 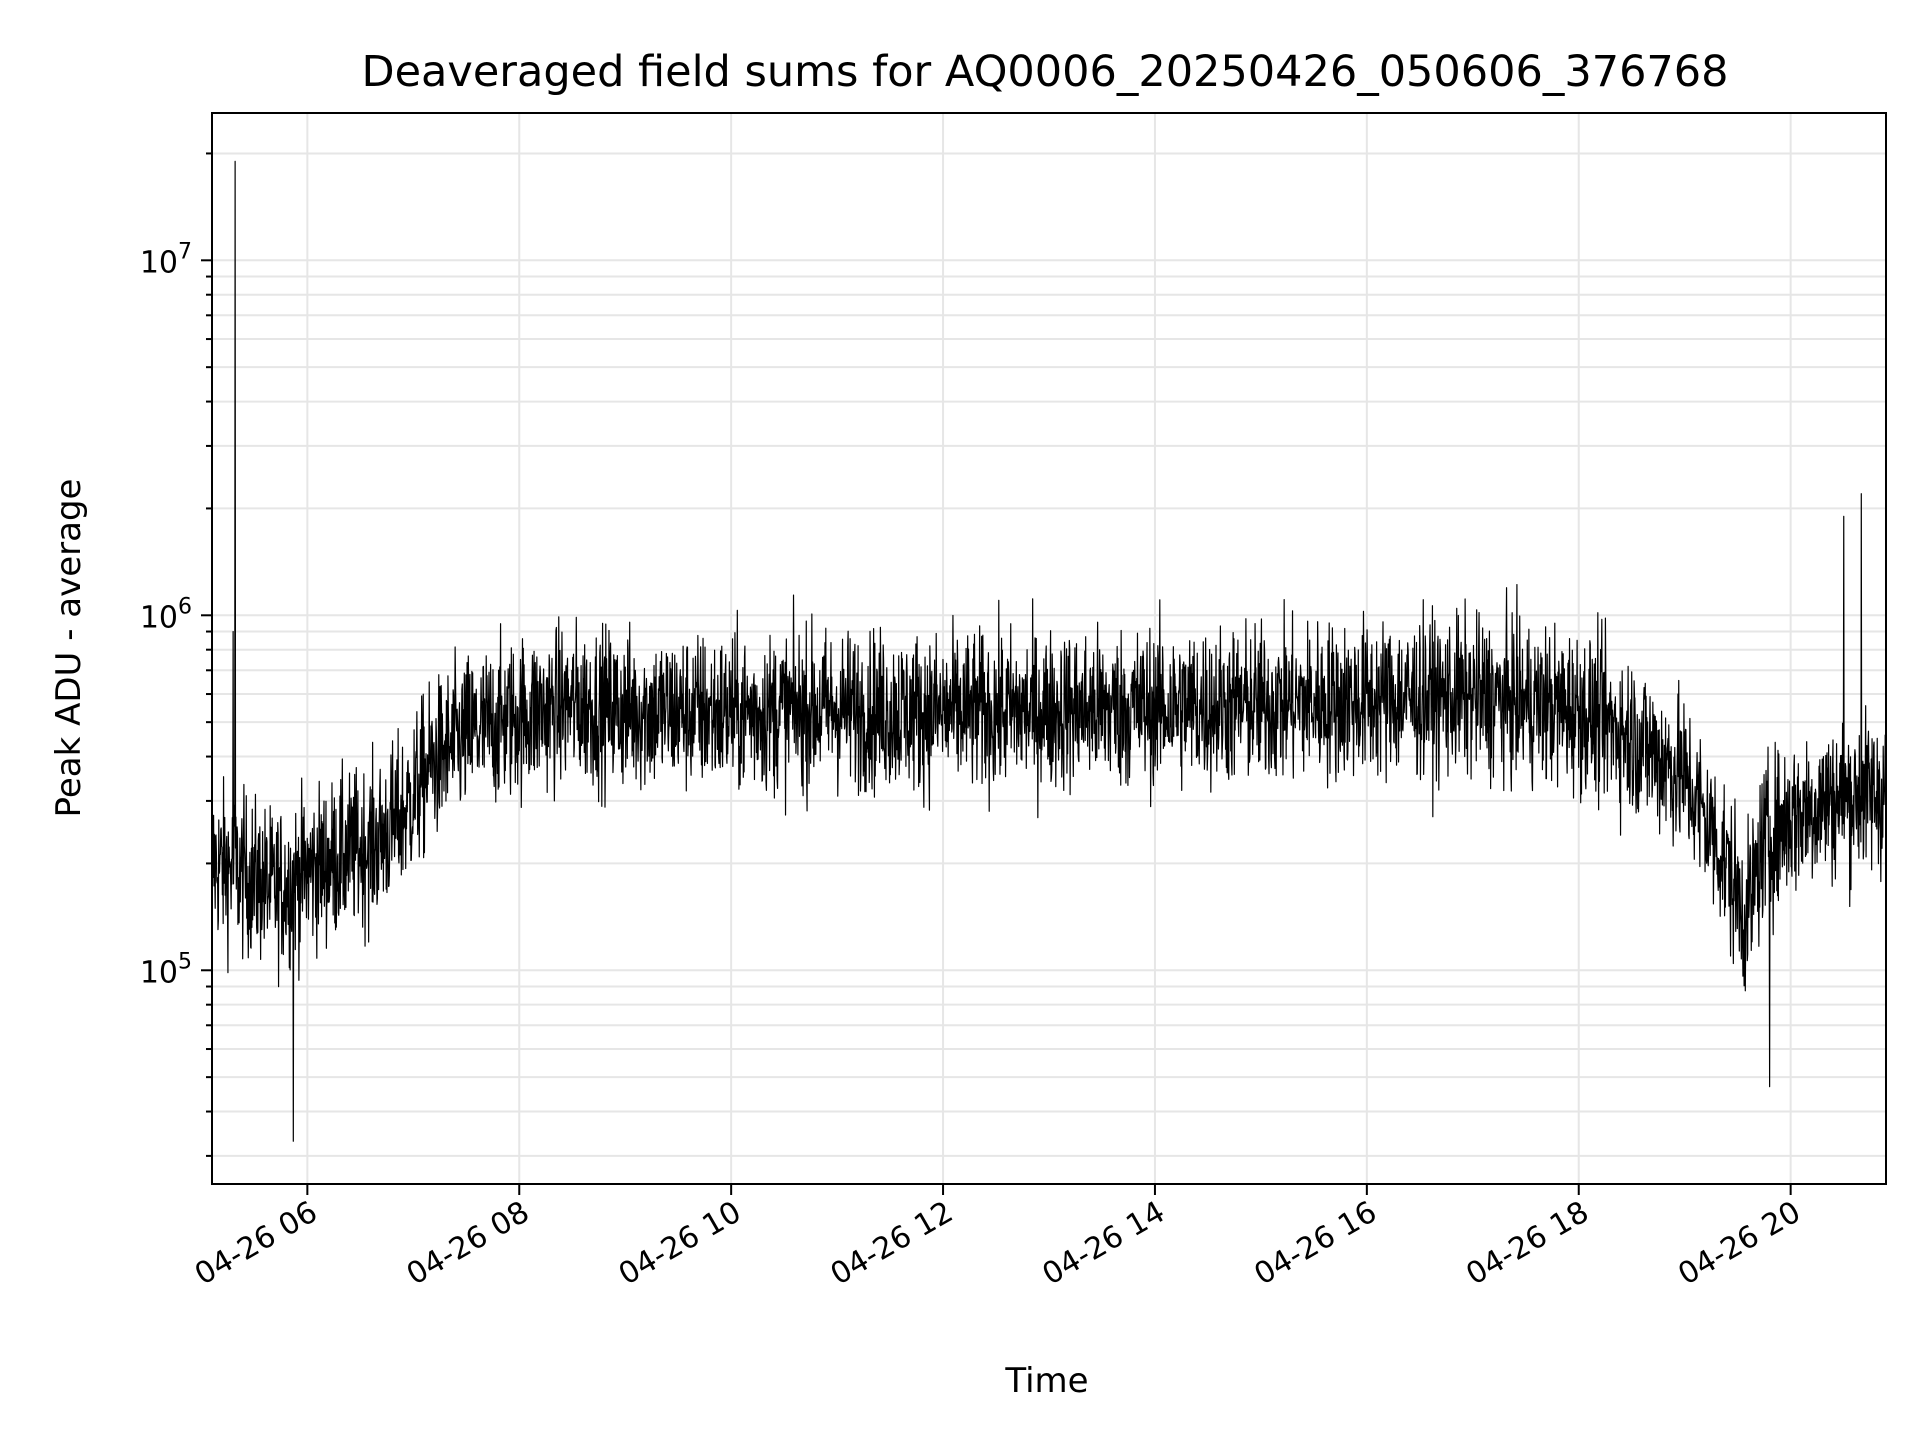 What do you see at coordinates (69, 648) in the screenshot?
I see `y-axis-label: Peak ADU - average` at bounding box center [69, 648].